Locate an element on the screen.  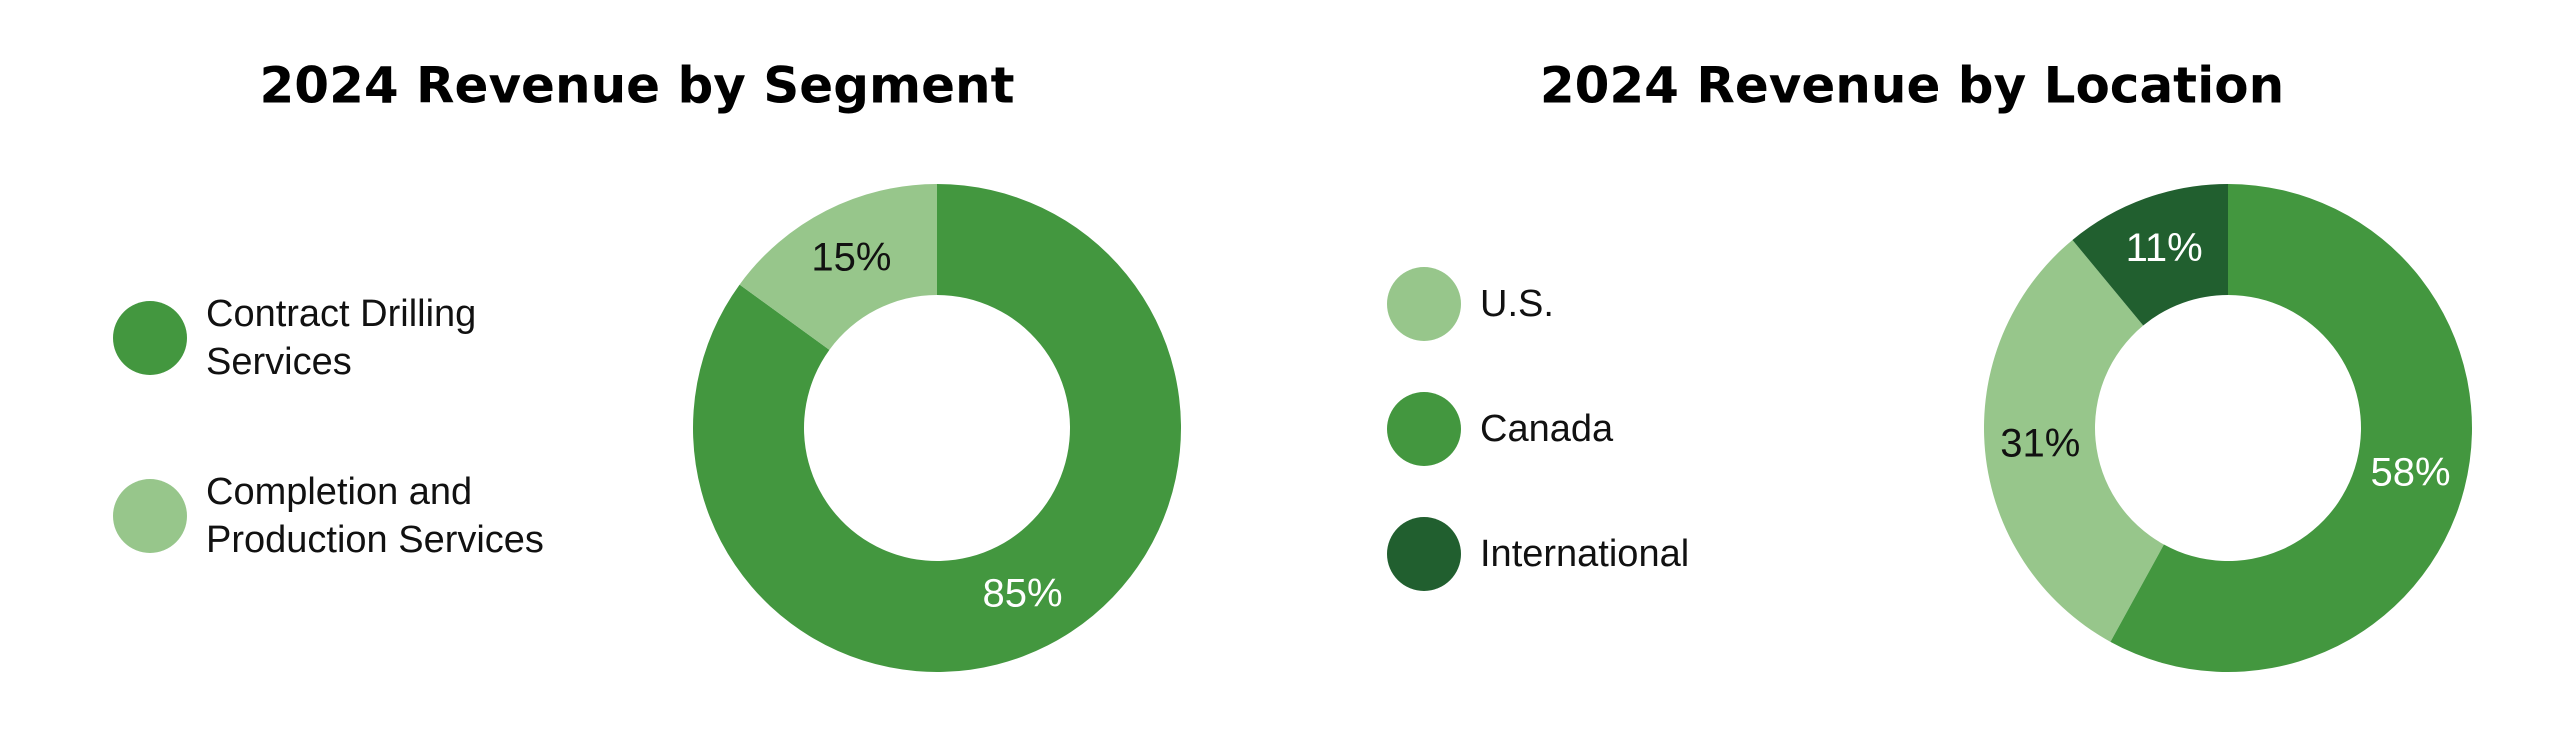
slice-label: 11% is located at coordinates (2164, 248).